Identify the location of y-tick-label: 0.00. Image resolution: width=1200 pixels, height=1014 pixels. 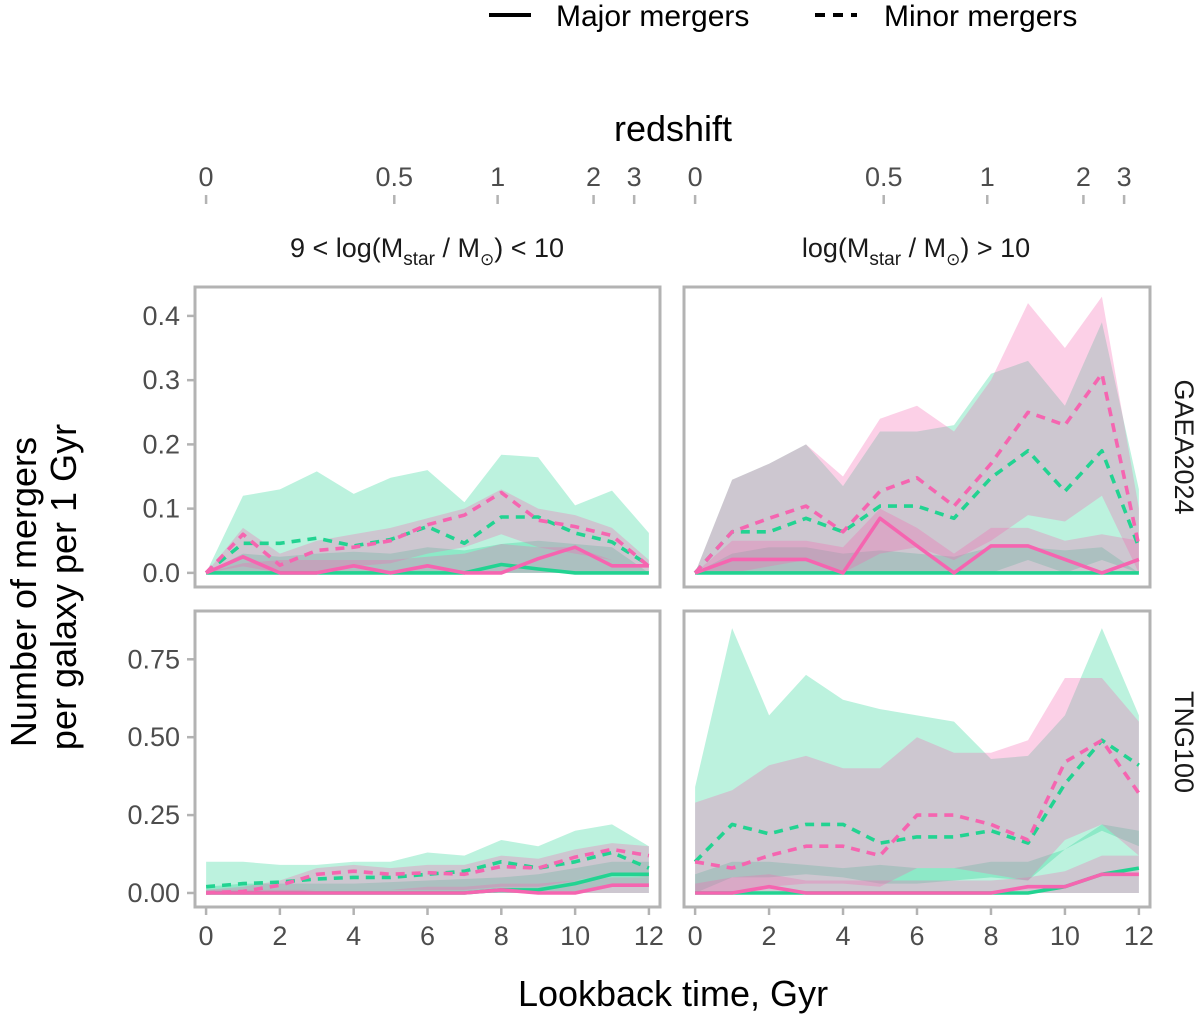
(153, 893).